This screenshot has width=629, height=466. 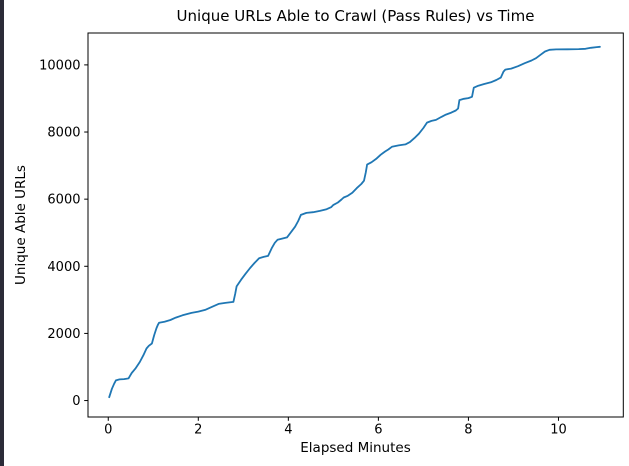 I want to click on y-tick-label: 0, so click(x=76, y=401).